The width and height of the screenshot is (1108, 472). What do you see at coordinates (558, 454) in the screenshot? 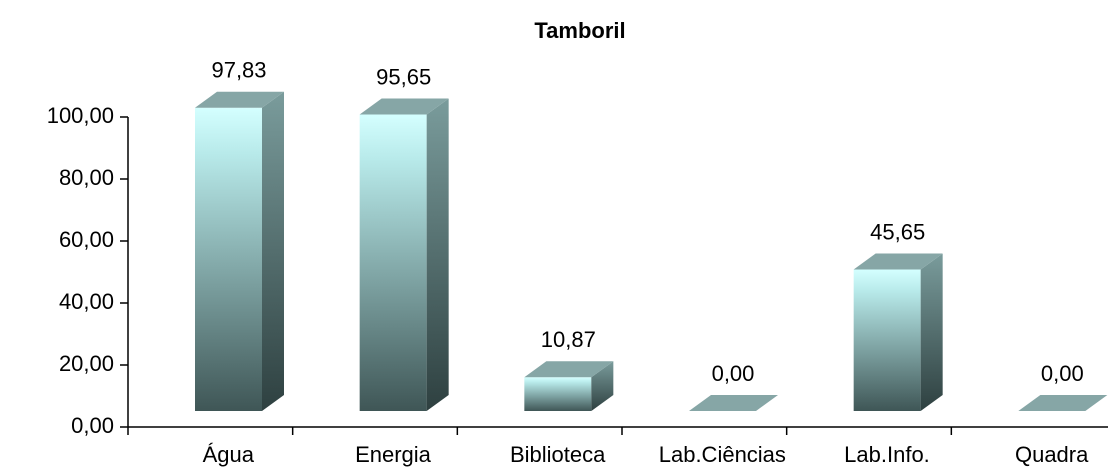
I see `x-tick-label: Biblioteca` at bounding box center [558, 454].